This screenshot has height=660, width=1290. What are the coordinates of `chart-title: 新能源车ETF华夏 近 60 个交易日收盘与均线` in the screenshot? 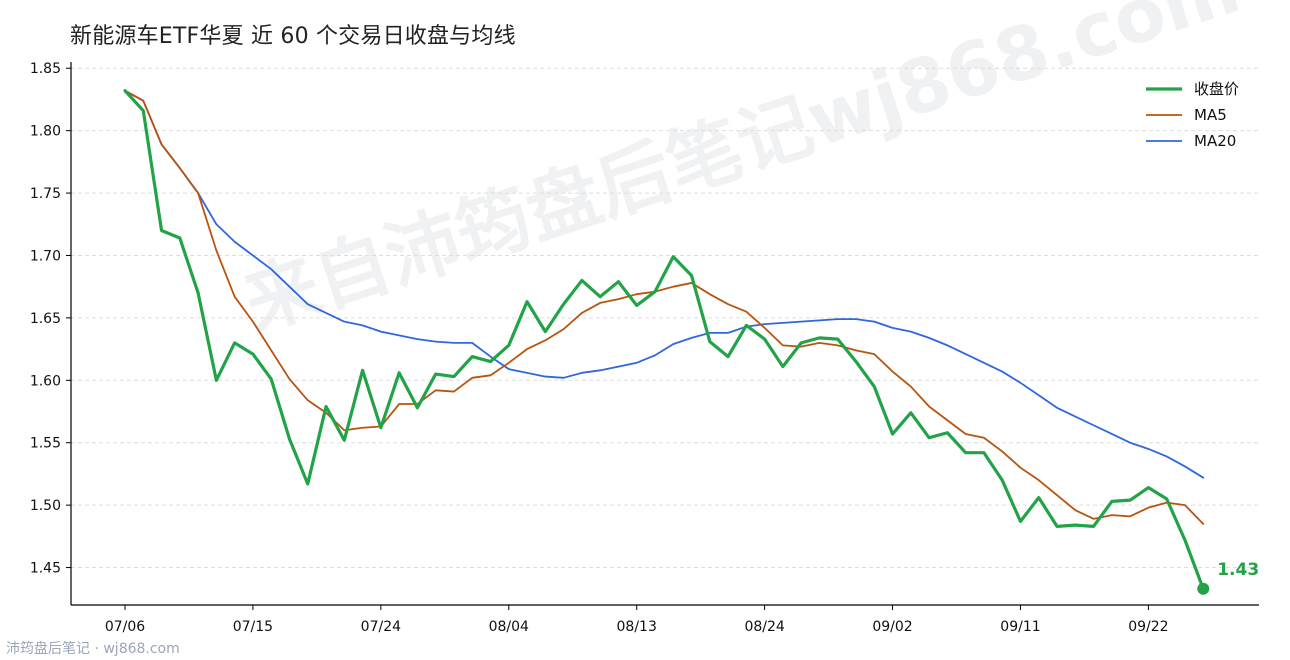 It's located at (293, 36).